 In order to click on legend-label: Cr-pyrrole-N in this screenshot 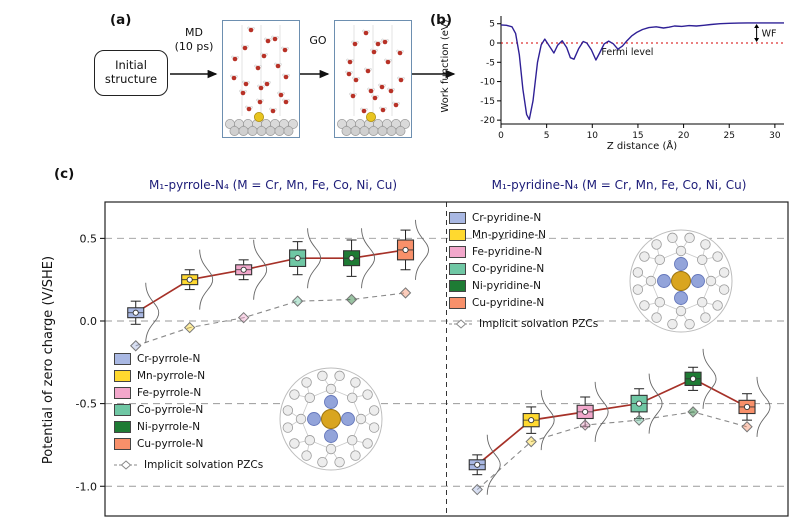, I will do `click(169, 359)`.